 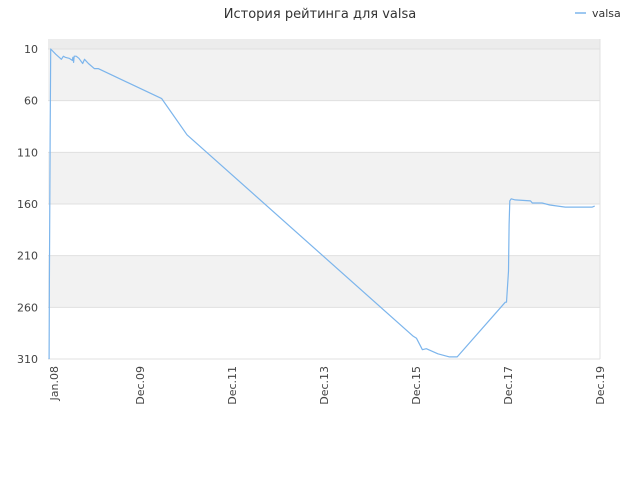 What do you see at coordinates (606, 13) in the screenshot?
I see `legend-label: valsa` at bounding box center [606, 13].